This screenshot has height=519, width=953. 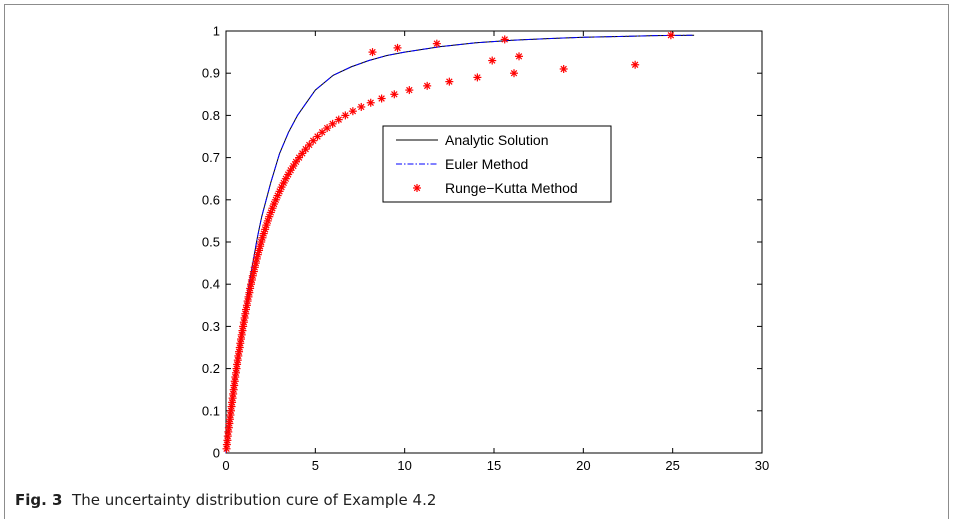 I want to click on y-tick-label: 0.9, so click(x=211, y=73).